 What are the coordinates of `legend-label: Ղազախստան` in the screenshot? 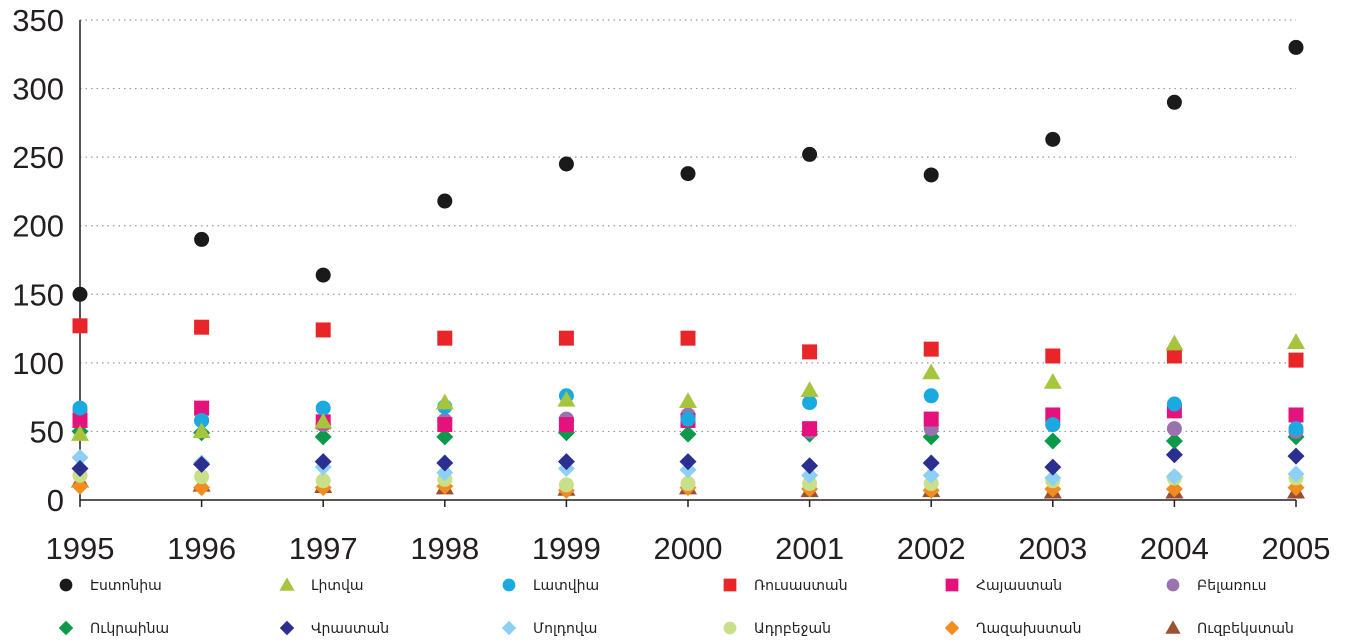 It's located at (1028, 629).